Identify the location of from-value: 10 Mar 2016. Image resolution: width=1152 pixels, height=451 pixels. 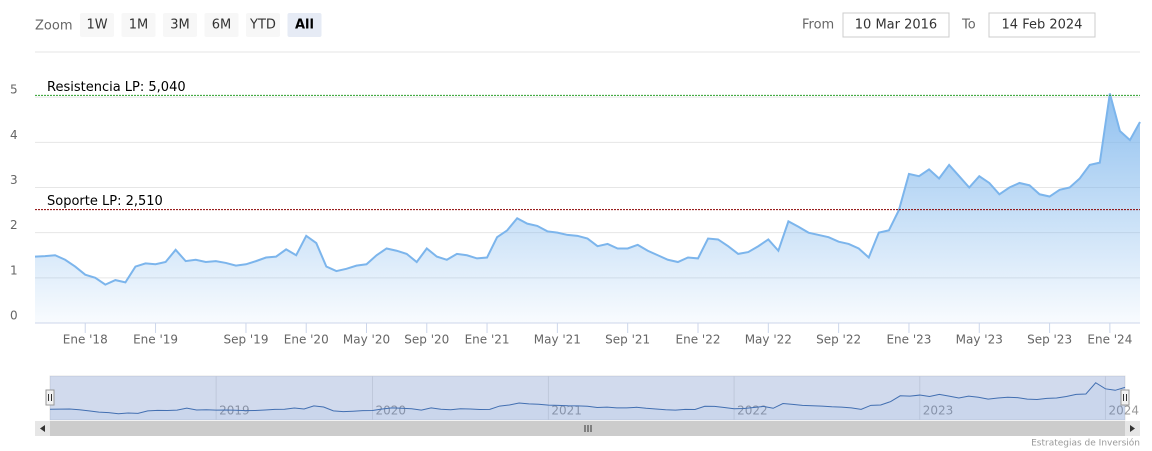
(896, 25).